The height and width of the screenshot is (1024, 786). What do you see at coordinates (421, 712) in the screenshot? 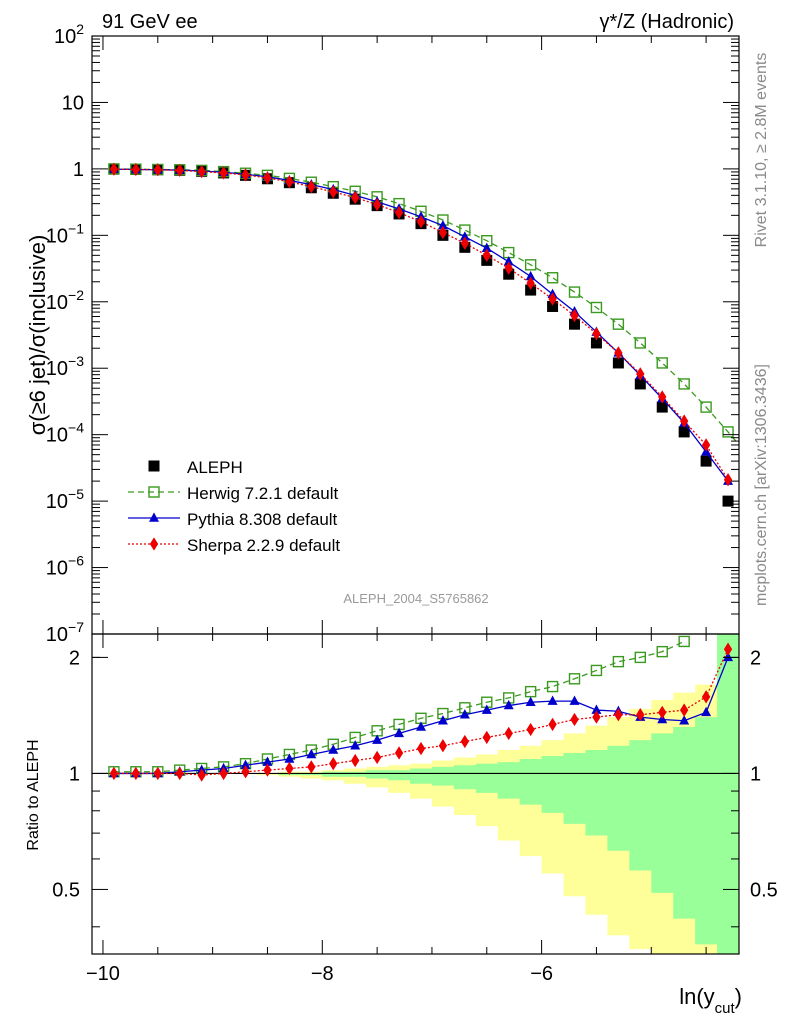
I see `ratio-series-sherpa-2-2-9-default` at bounding box center [421, 712].